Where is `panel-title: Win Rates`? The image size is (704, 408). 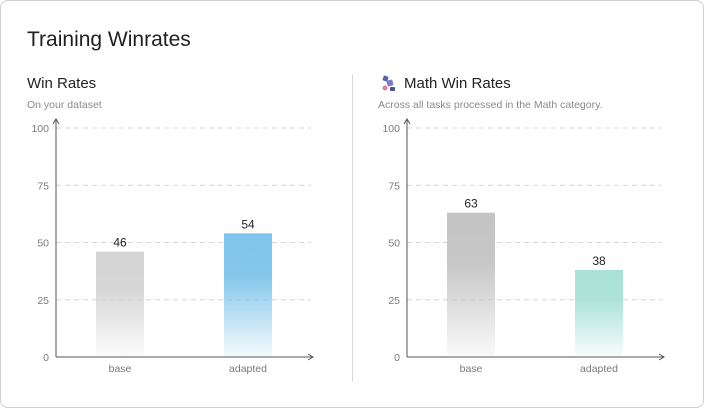 panel-title: Win Rates is located at coordinates (62, 83).